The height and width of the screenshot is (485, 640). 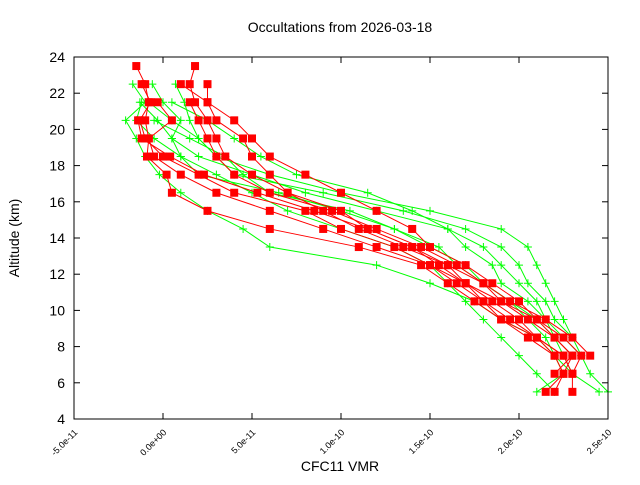 I want to click on y-tick-label: 20, so click(x=57, y=129).